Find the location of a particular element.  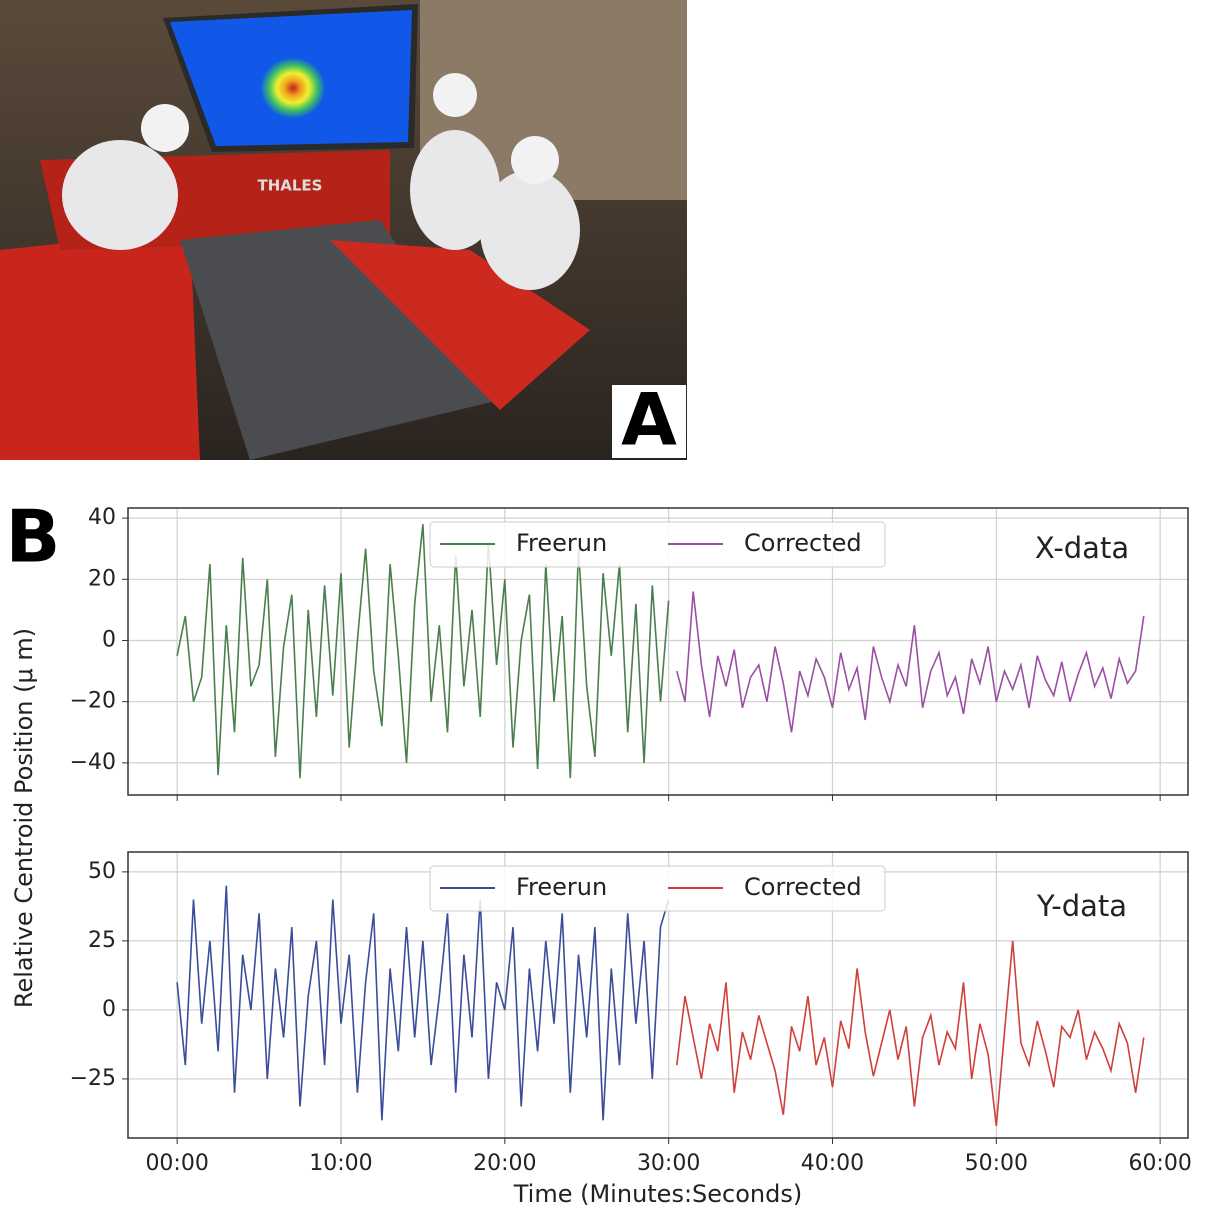

x-tick-label: 50:00 is located at coordinates (996, 1163).